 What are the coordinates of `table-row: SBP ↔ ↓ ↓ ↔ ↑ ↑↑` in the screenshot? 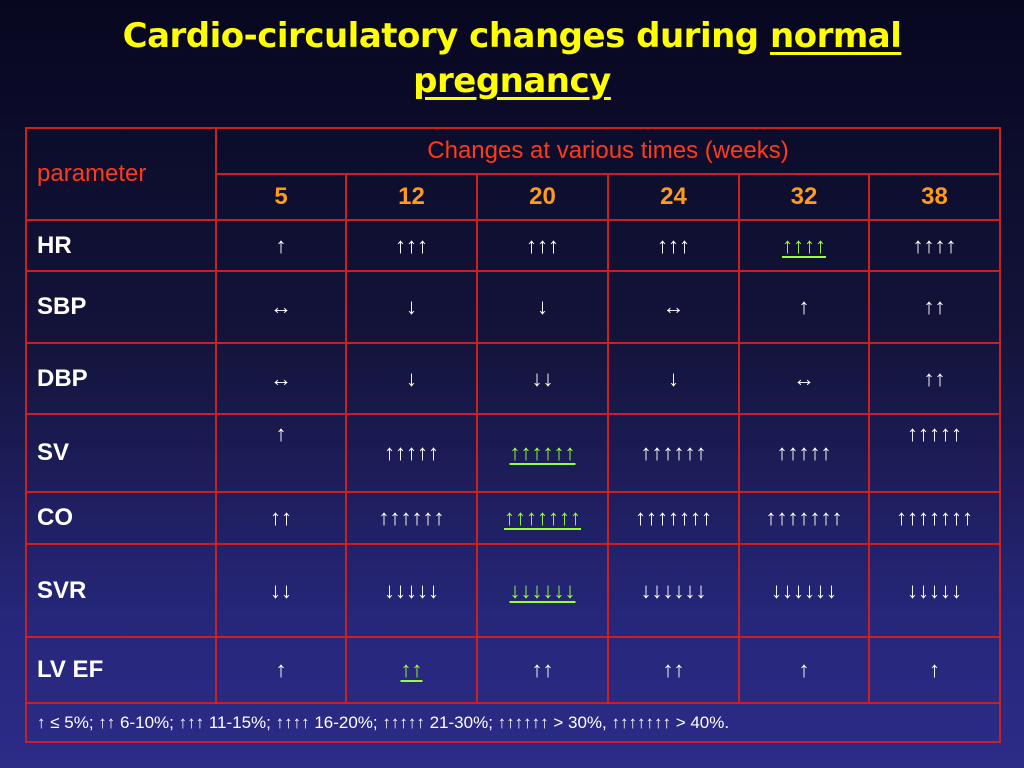 It's located at (513, 307).